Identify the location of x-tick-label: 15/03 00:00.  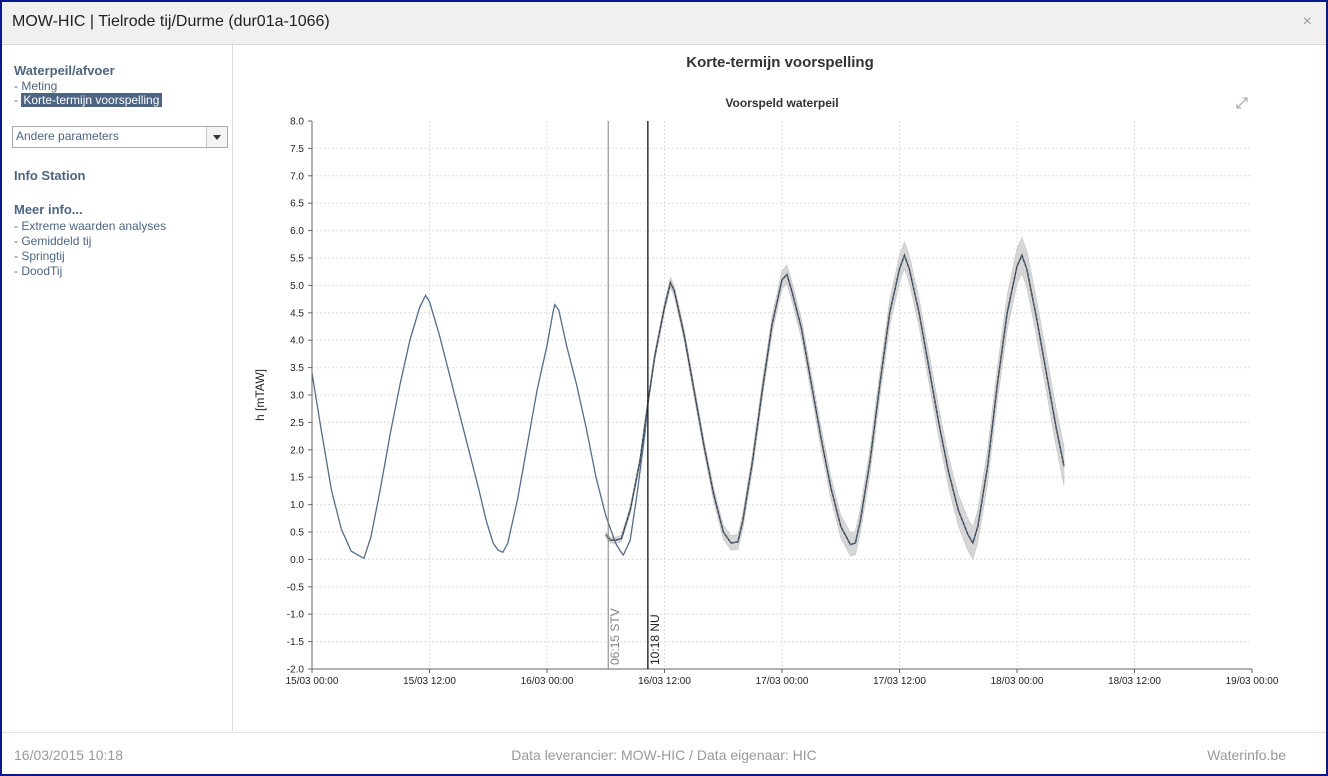
(312, 681).